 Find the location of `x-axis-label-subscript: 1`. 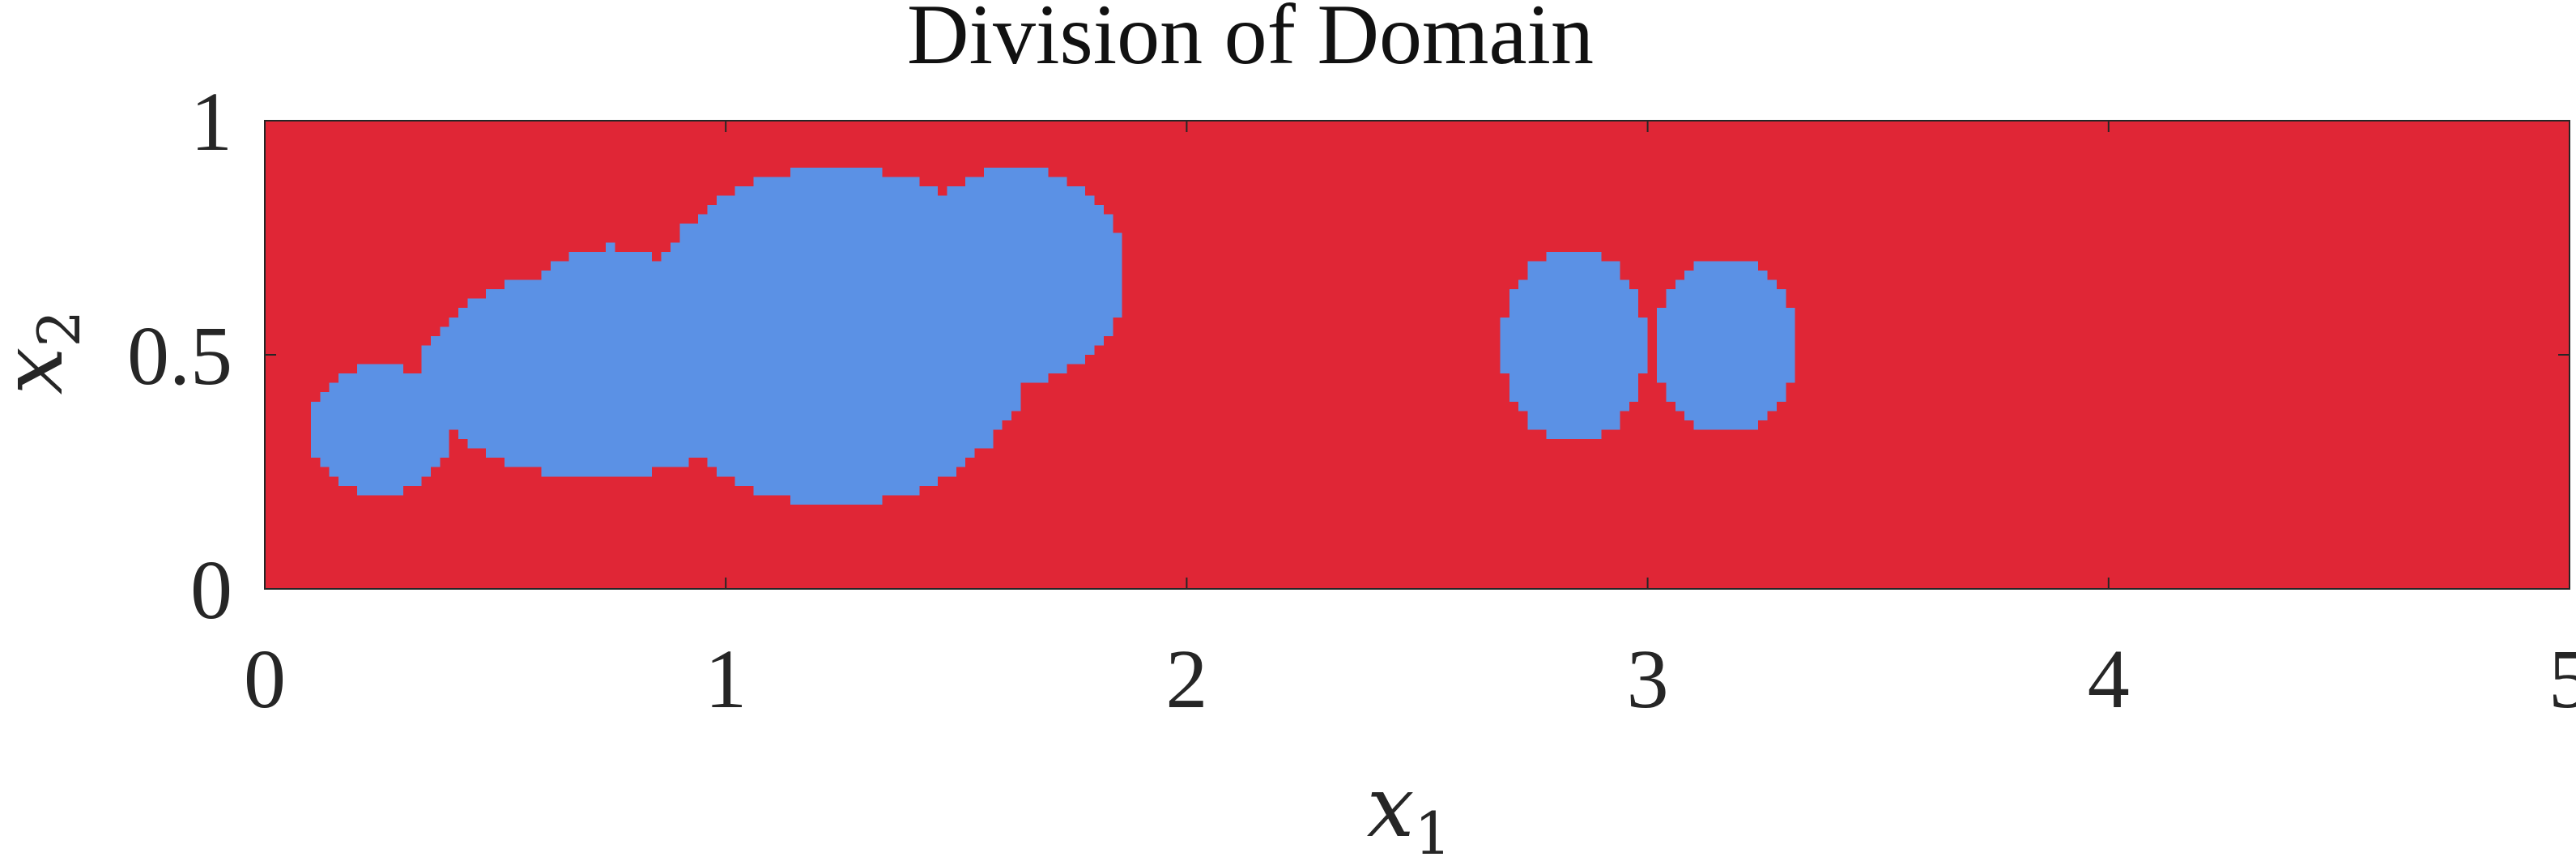

x-axis-label-subscript: 1 is located at coordinates (1432, 828).